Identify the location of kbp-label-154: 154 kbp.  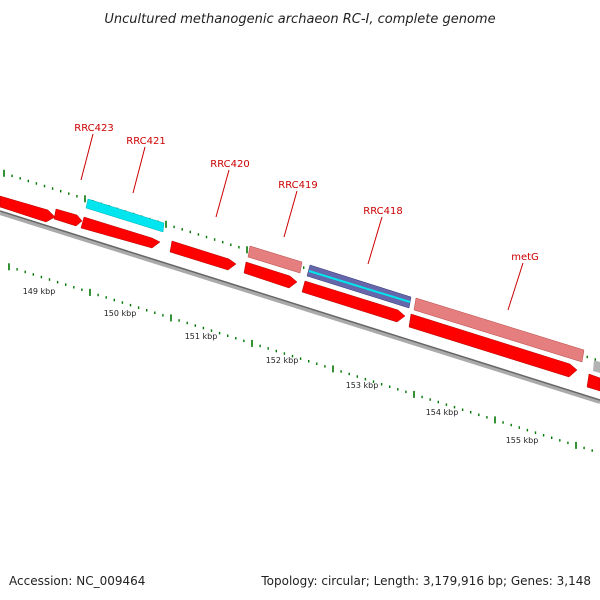
(442, 412).